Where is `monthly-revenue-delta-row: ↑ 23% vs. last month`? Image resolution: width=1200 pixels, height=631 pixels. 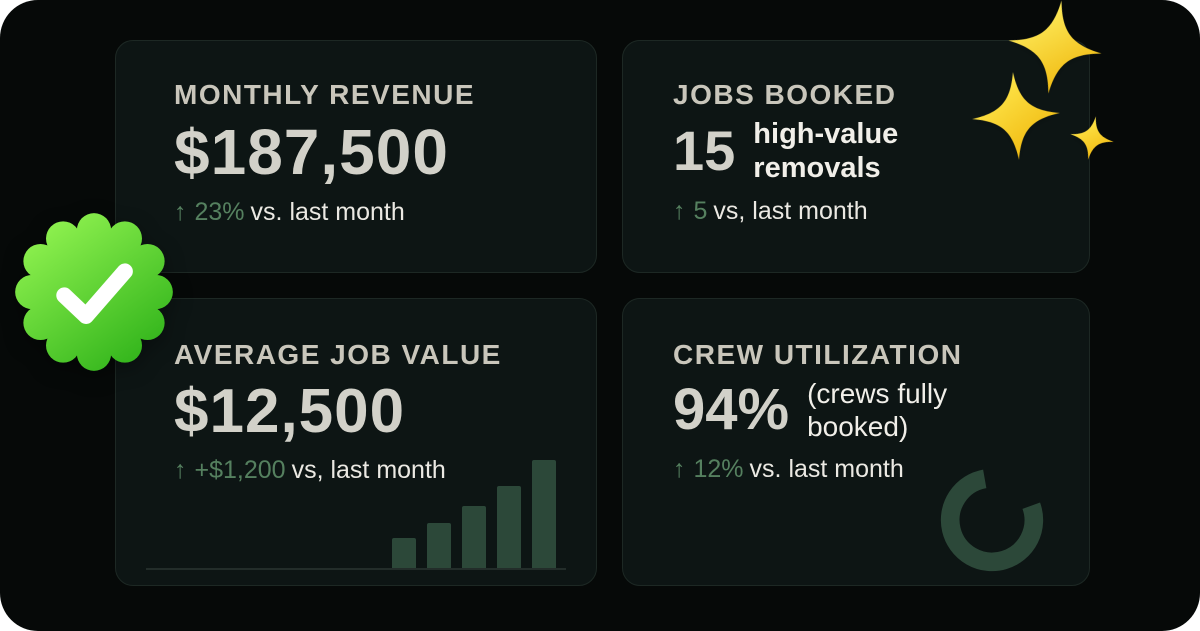
monthly-revenue-delta-row: ↑ 23% vs. last month is located at coordinates (356, 212).